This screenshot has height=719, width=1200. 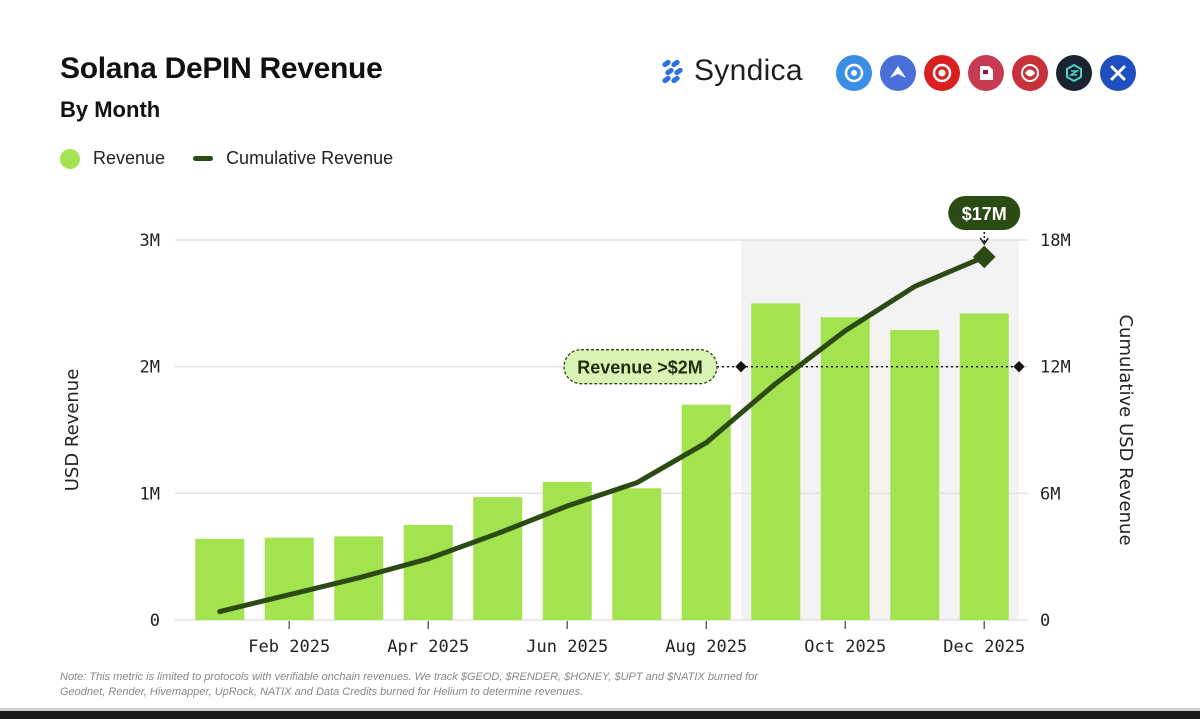 I want to click on y-right-tick-label: 6M, so click(x=1050, y=494).